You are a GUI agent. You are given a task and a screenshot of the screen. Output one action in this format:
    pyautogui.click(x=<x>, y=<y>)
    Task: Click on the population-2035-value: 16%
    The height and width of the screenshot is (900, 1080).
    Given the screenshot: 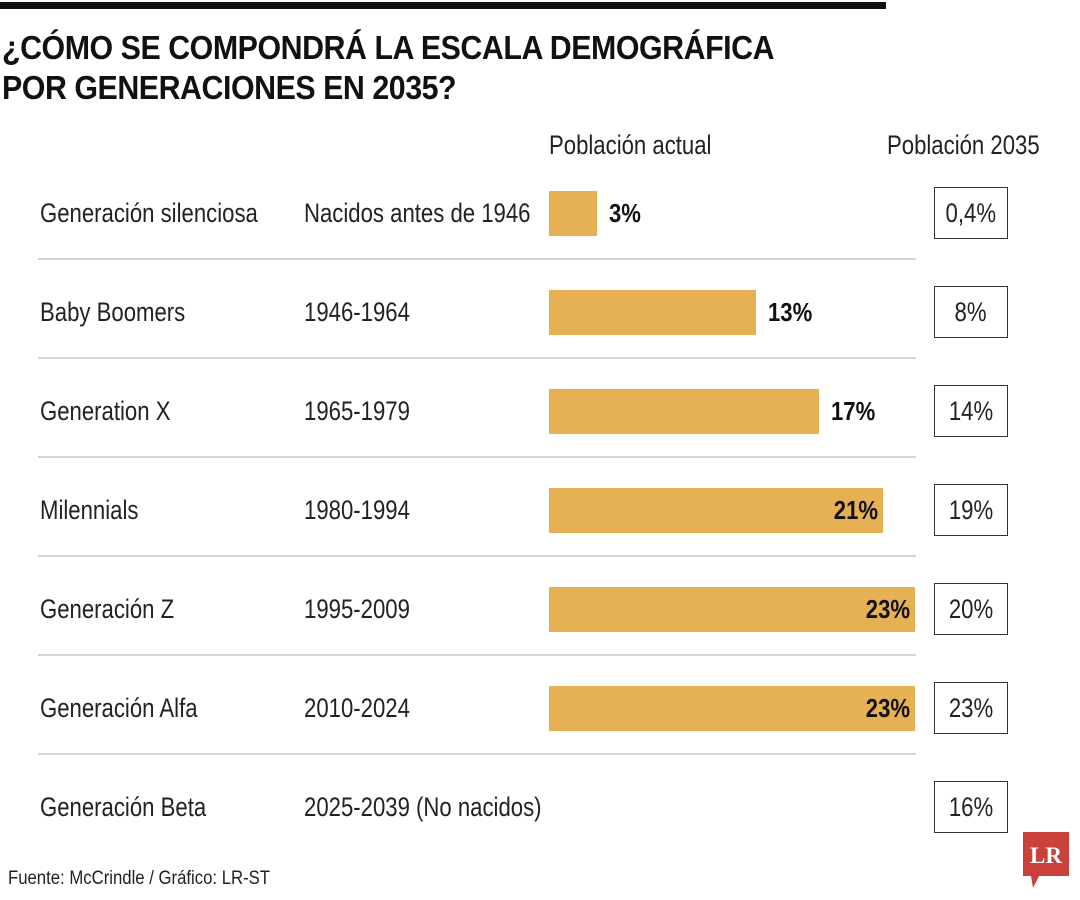 What is the action you would take?
    pyautogui.click(x=971, y=806)
    